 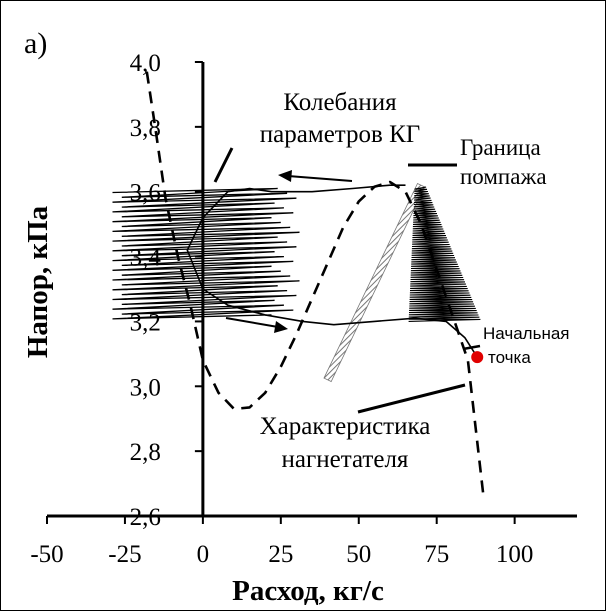 What do you see at coordinates (444, 254) in the screenshot?
I see `spiral-oscillations` at bounding box center [444, 254].